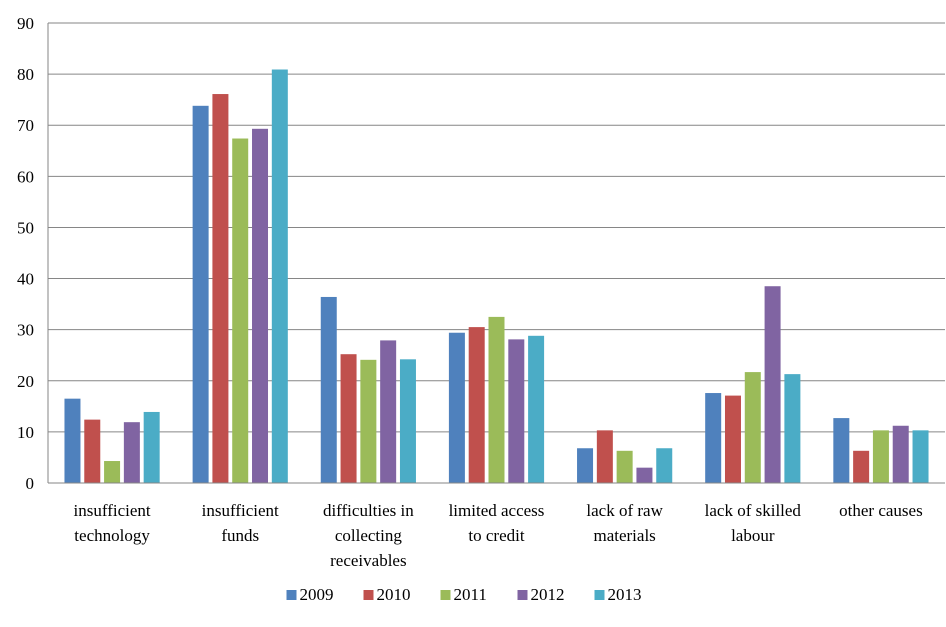  Describe the element at coordinates (445, 595) in the screenshot. I see `legend-swatch-2011` at that location.